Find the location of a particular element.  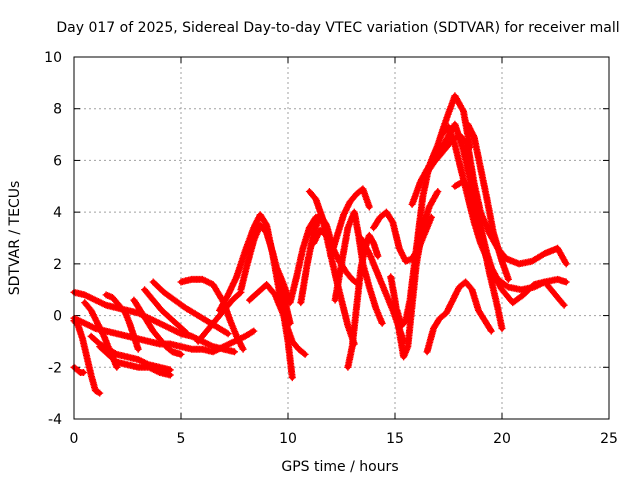

series-arc16 is located at coordinates (271, 331).